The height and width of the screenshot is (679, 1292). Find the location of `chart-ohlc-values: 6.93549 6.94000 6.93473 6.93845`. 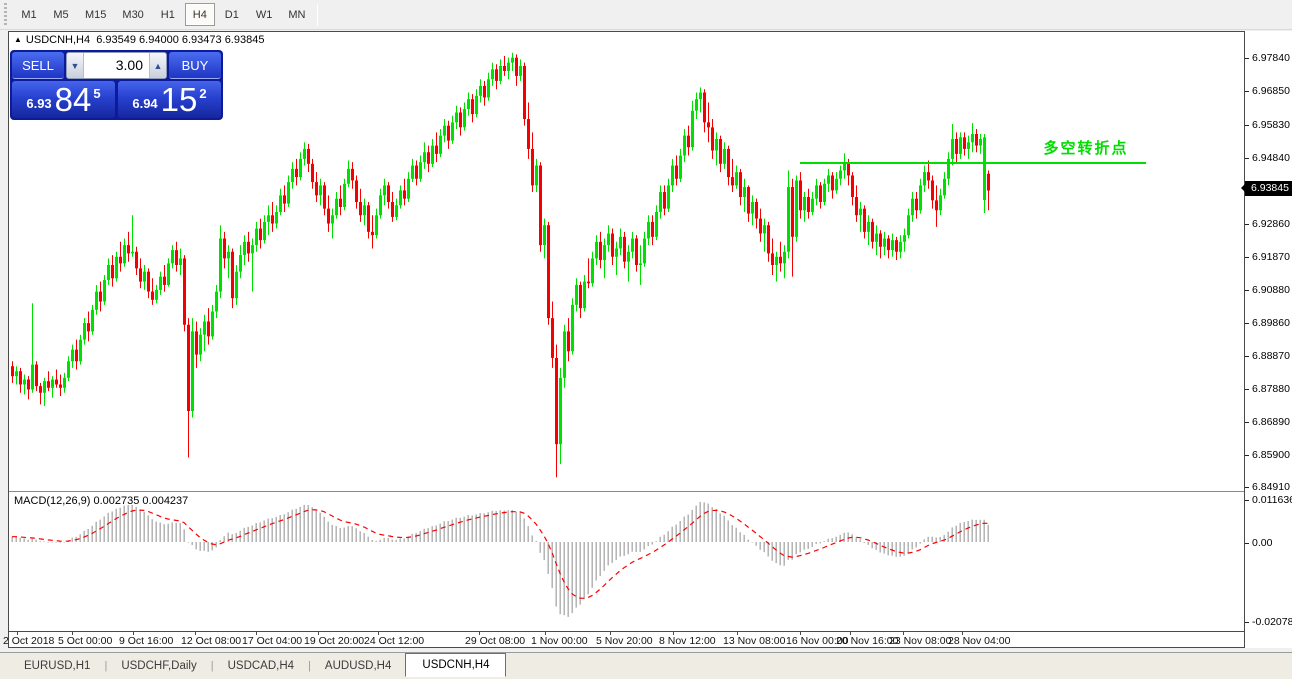

chart-ohlc-values: 6.93549 6.94000 6.93473 6.93845 is located at coordinates (180, 40).